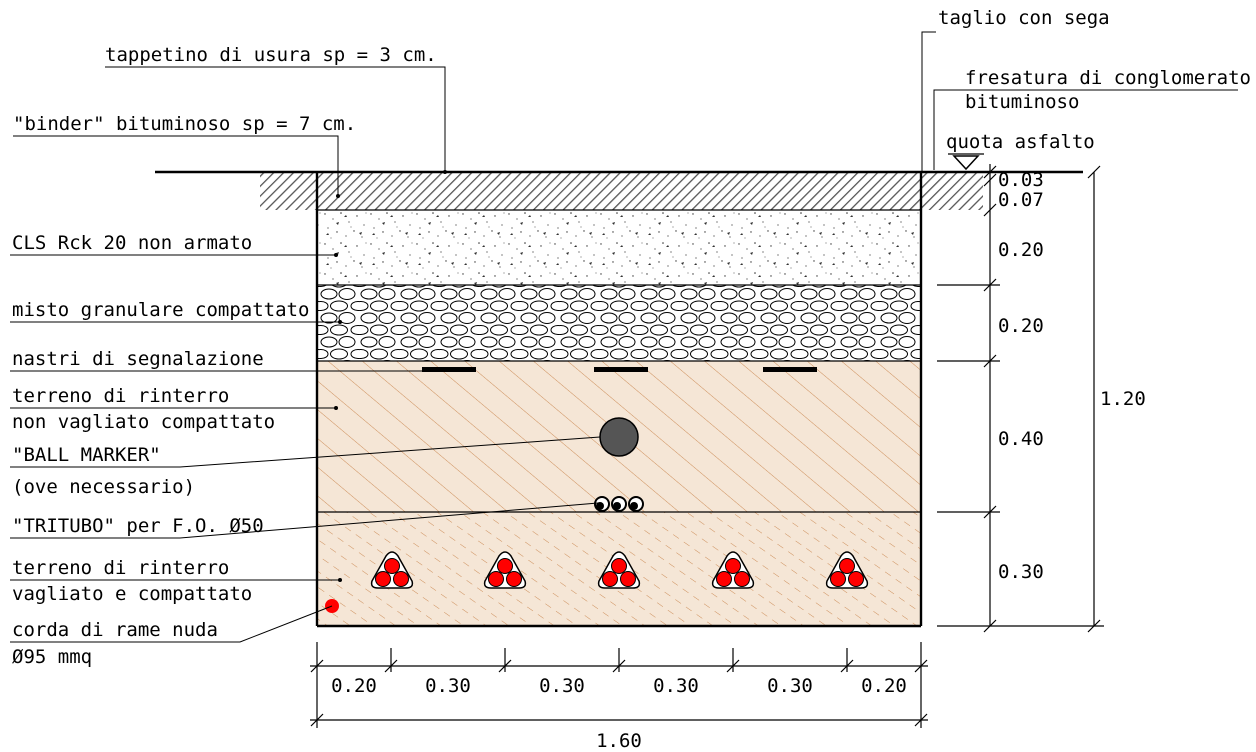 This screenshot has height=752, width=1256. I want to click on asphalt-layer, so click(621, 191).